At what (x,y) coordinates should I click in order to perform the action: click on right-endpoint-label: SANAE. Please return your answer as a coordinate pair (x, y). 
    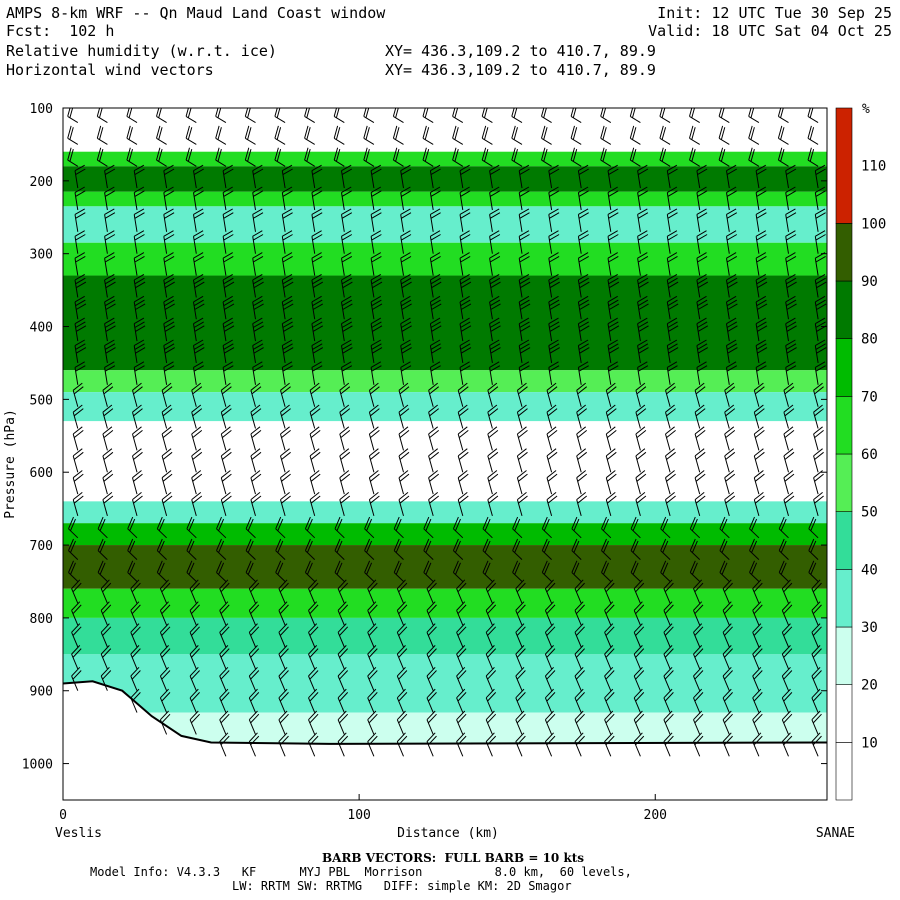
    Looking at the image, I should click on (835, 833).